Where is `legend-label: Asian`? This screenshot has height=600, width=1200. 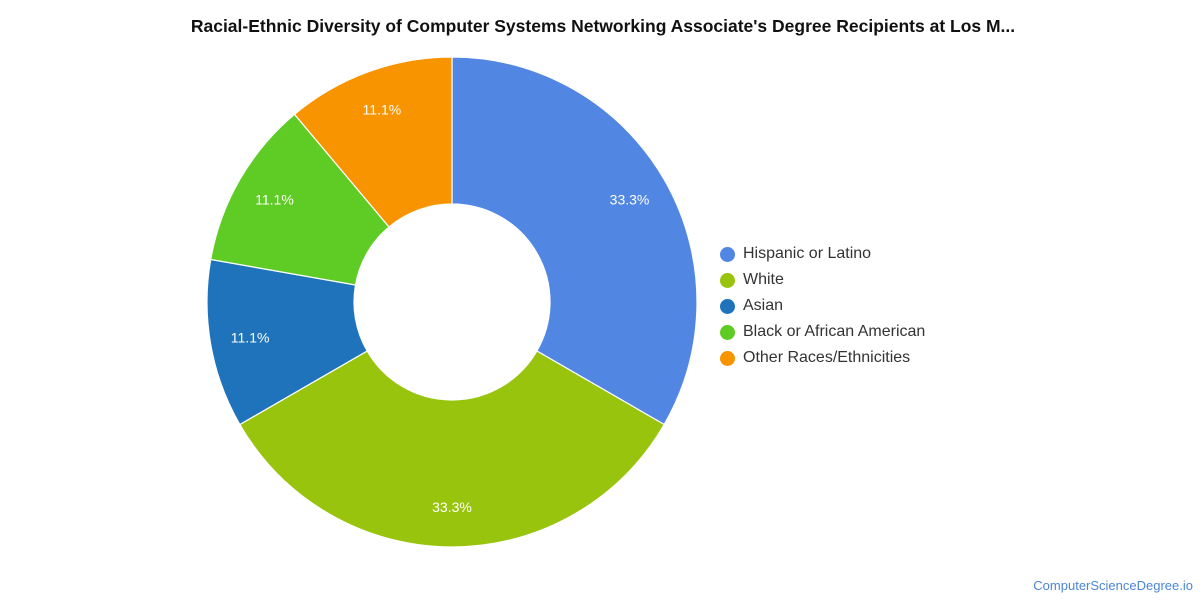 legend-label: Asian is located at coordinates (763, 305).